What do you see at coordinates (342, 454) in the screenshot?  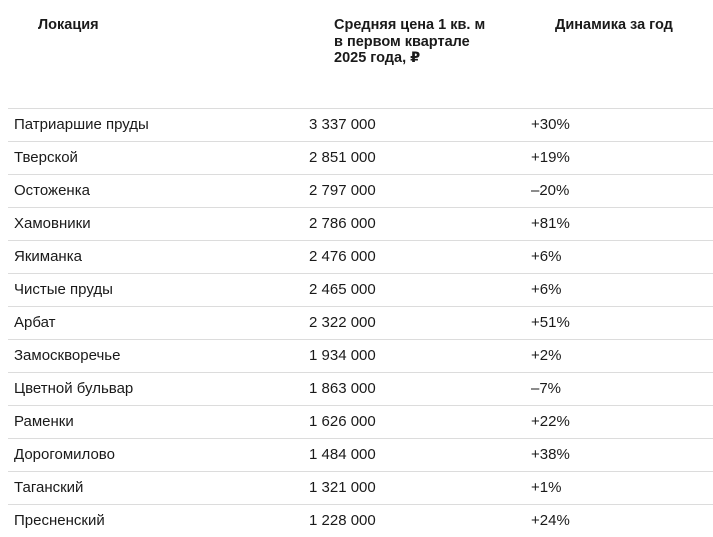 I see `cell-price: 1 484 000` at bounding box center [342, 454].